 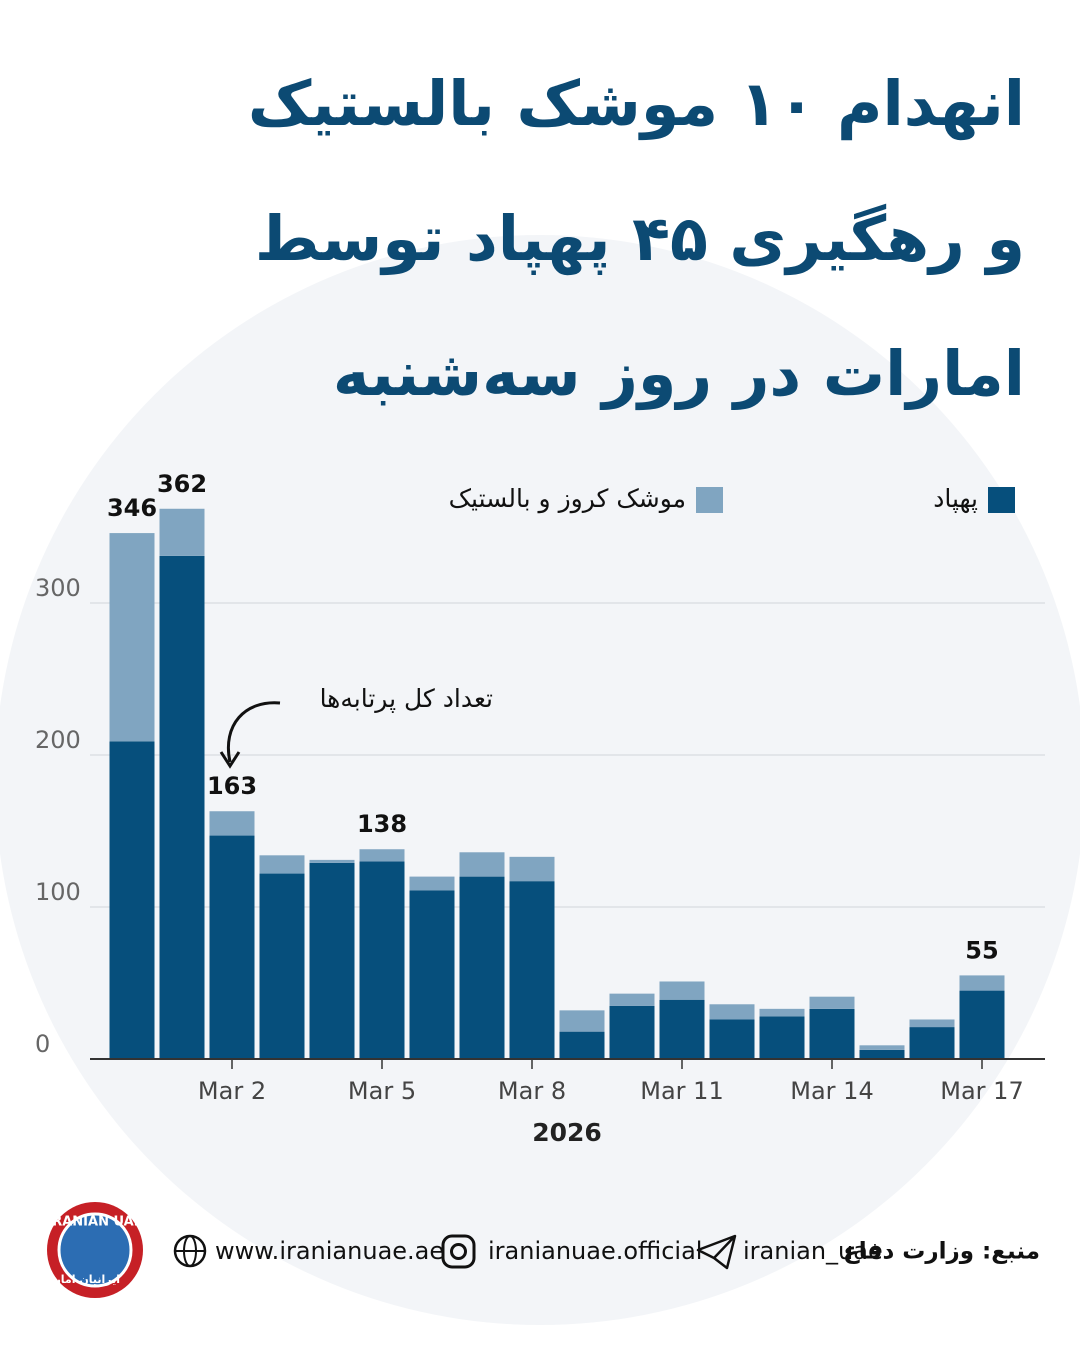 I want to click on annotation: تعداد کل پرتابه‌ها, so click(x=406, y=698).